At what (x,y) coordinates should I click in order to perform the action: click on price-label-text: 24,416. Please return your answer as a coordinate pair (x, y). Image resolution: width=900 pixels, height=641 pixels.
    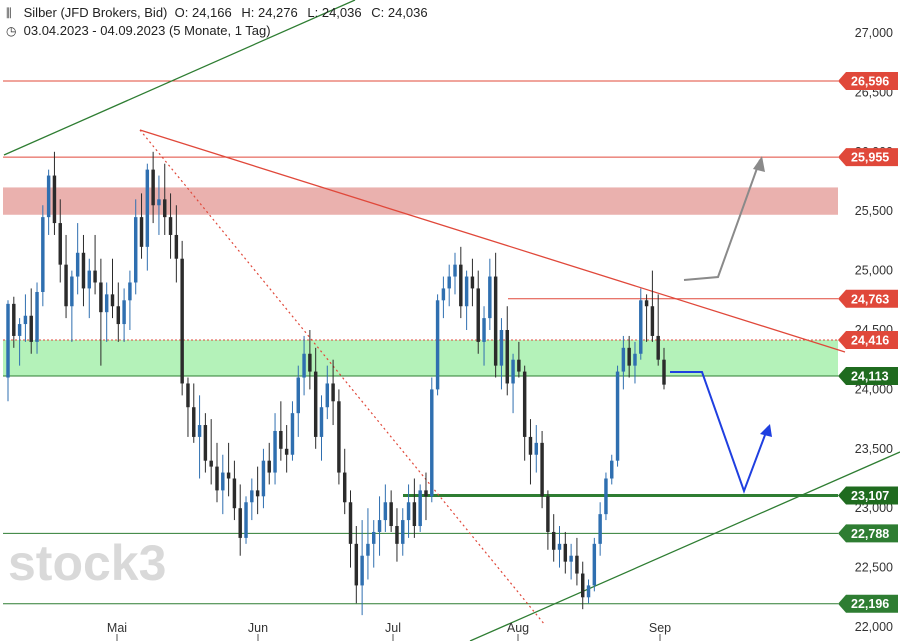
    Looking at the image, I should click on (870, 340).